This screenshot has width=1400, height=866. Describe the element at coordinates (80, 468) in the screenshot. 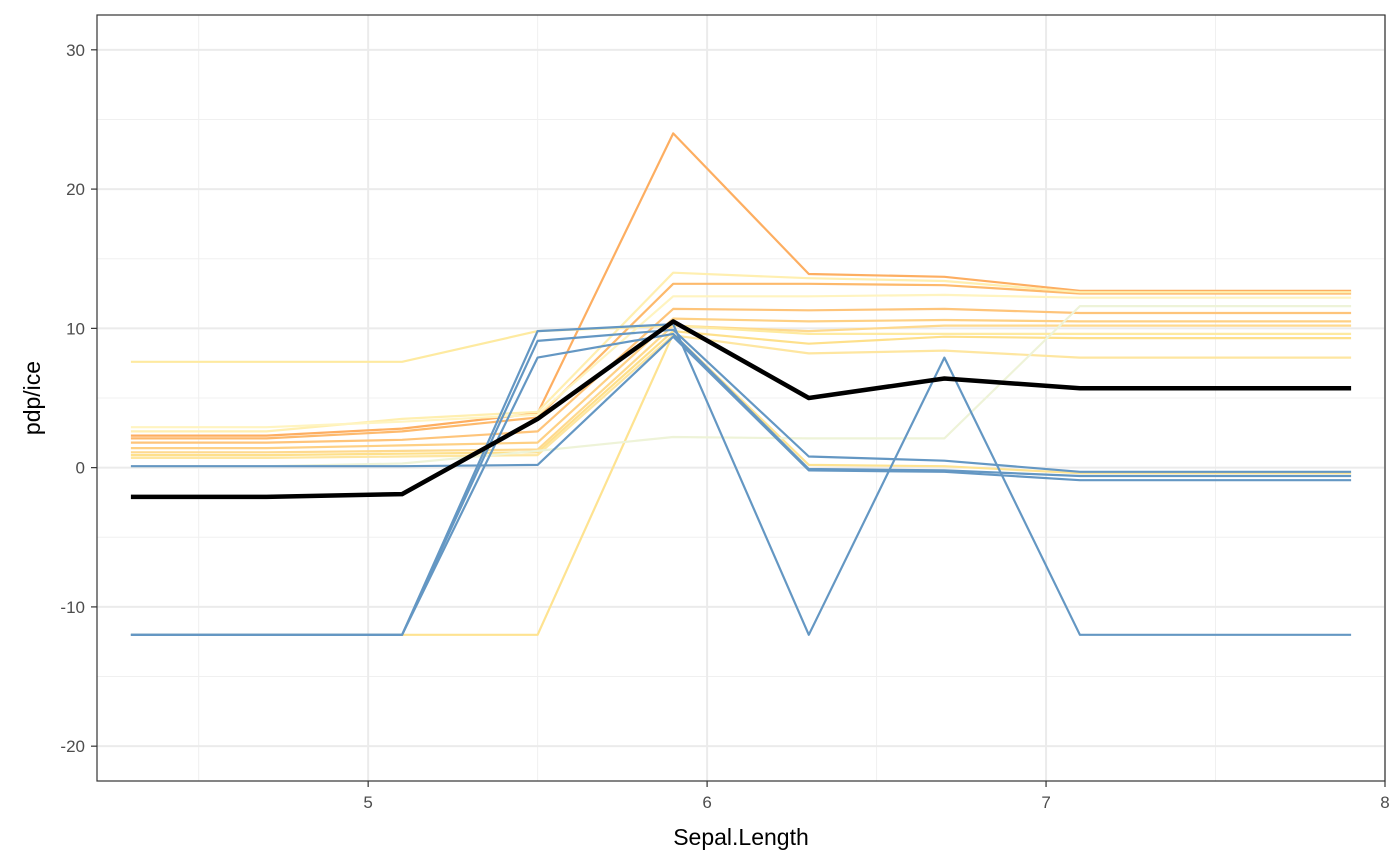

I see `y-tick-label: 0` at that location.